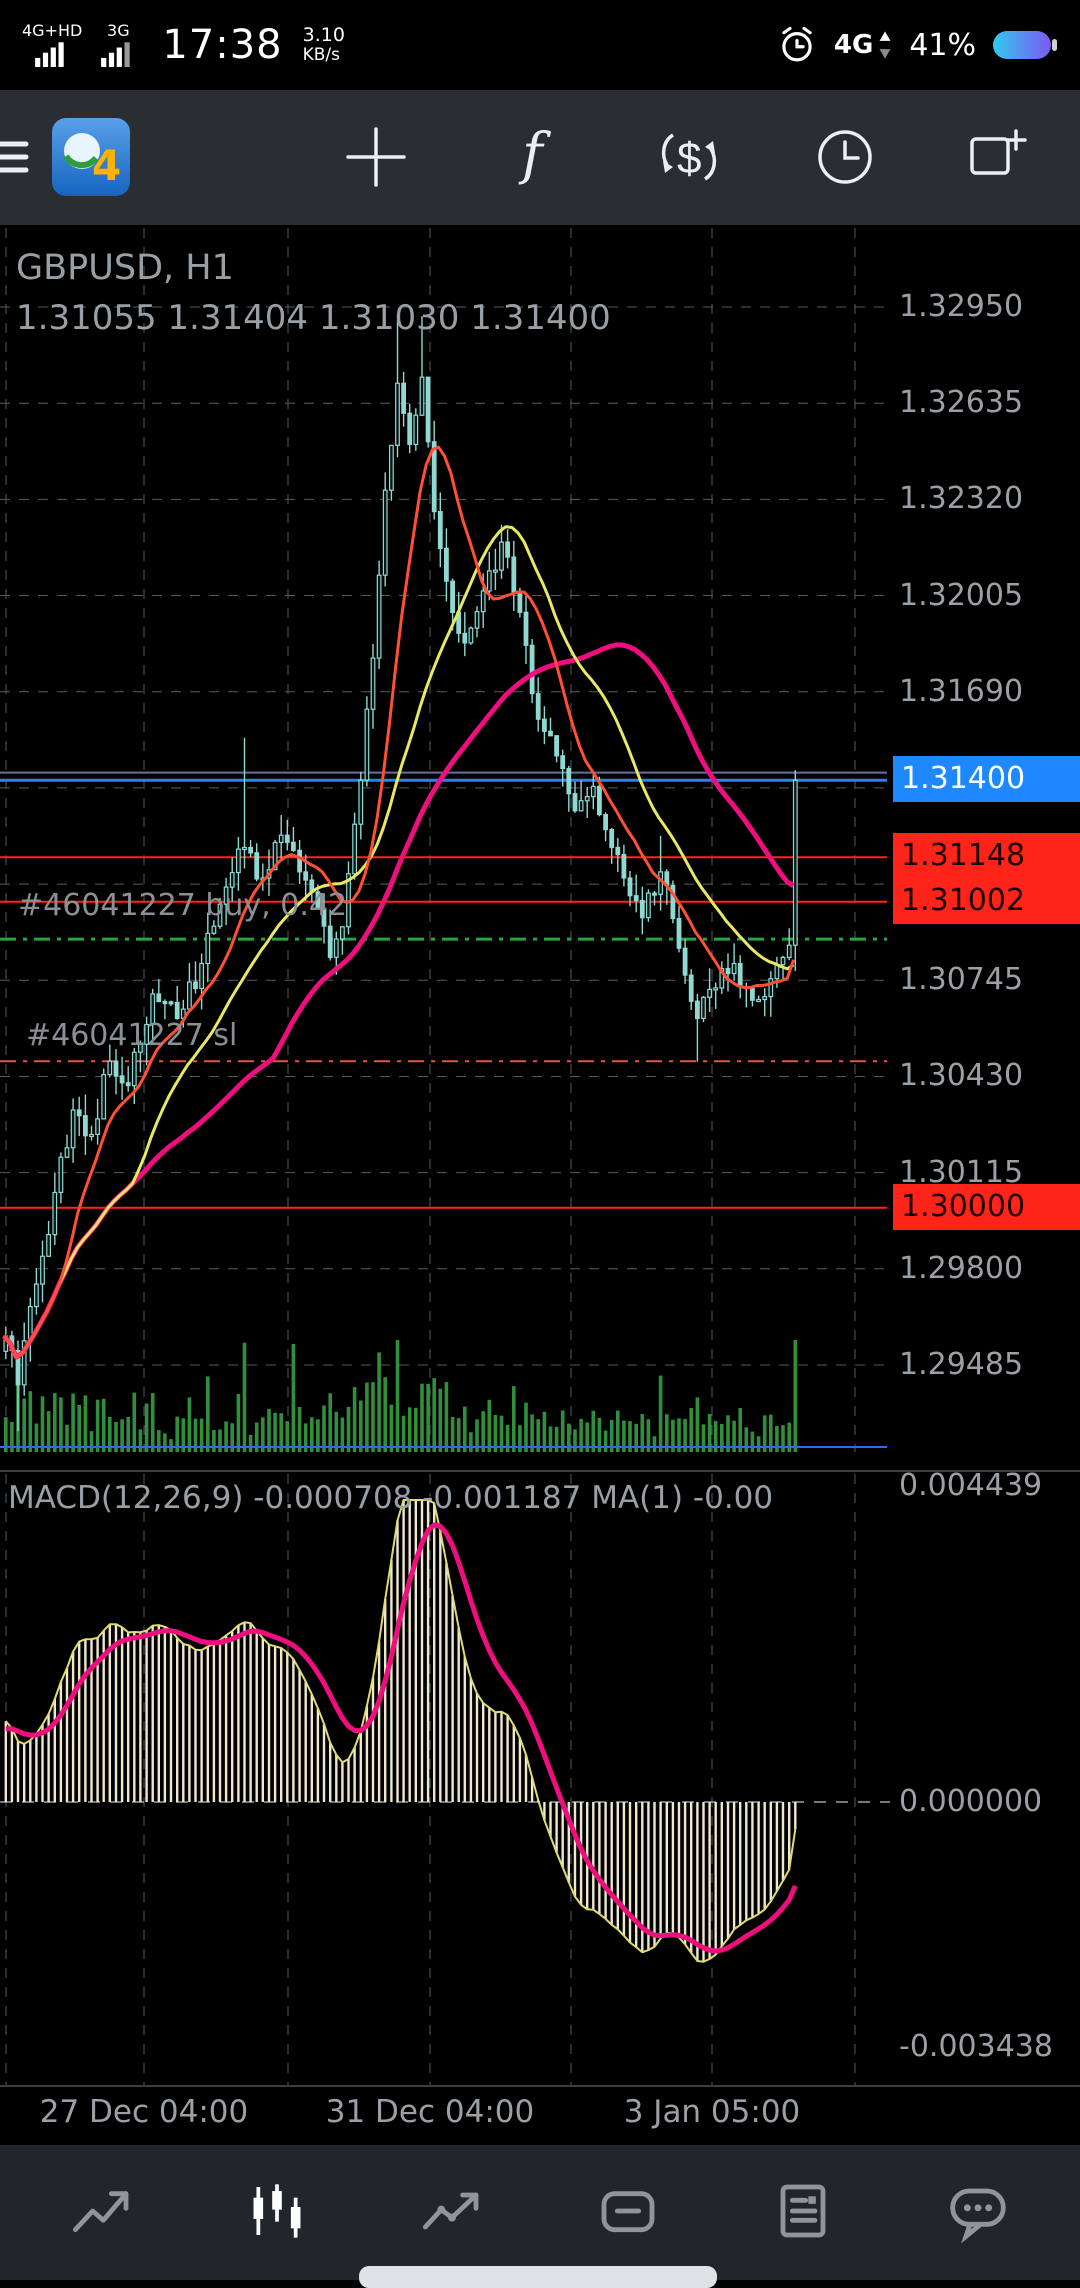 The height and width of the screenshot is (2288, 1080). What do you see at coordinates (144, 2112) in the screenshot?
I see `time-axis-label: 27 Dec 04:00` at bounding box center [144, 2112].